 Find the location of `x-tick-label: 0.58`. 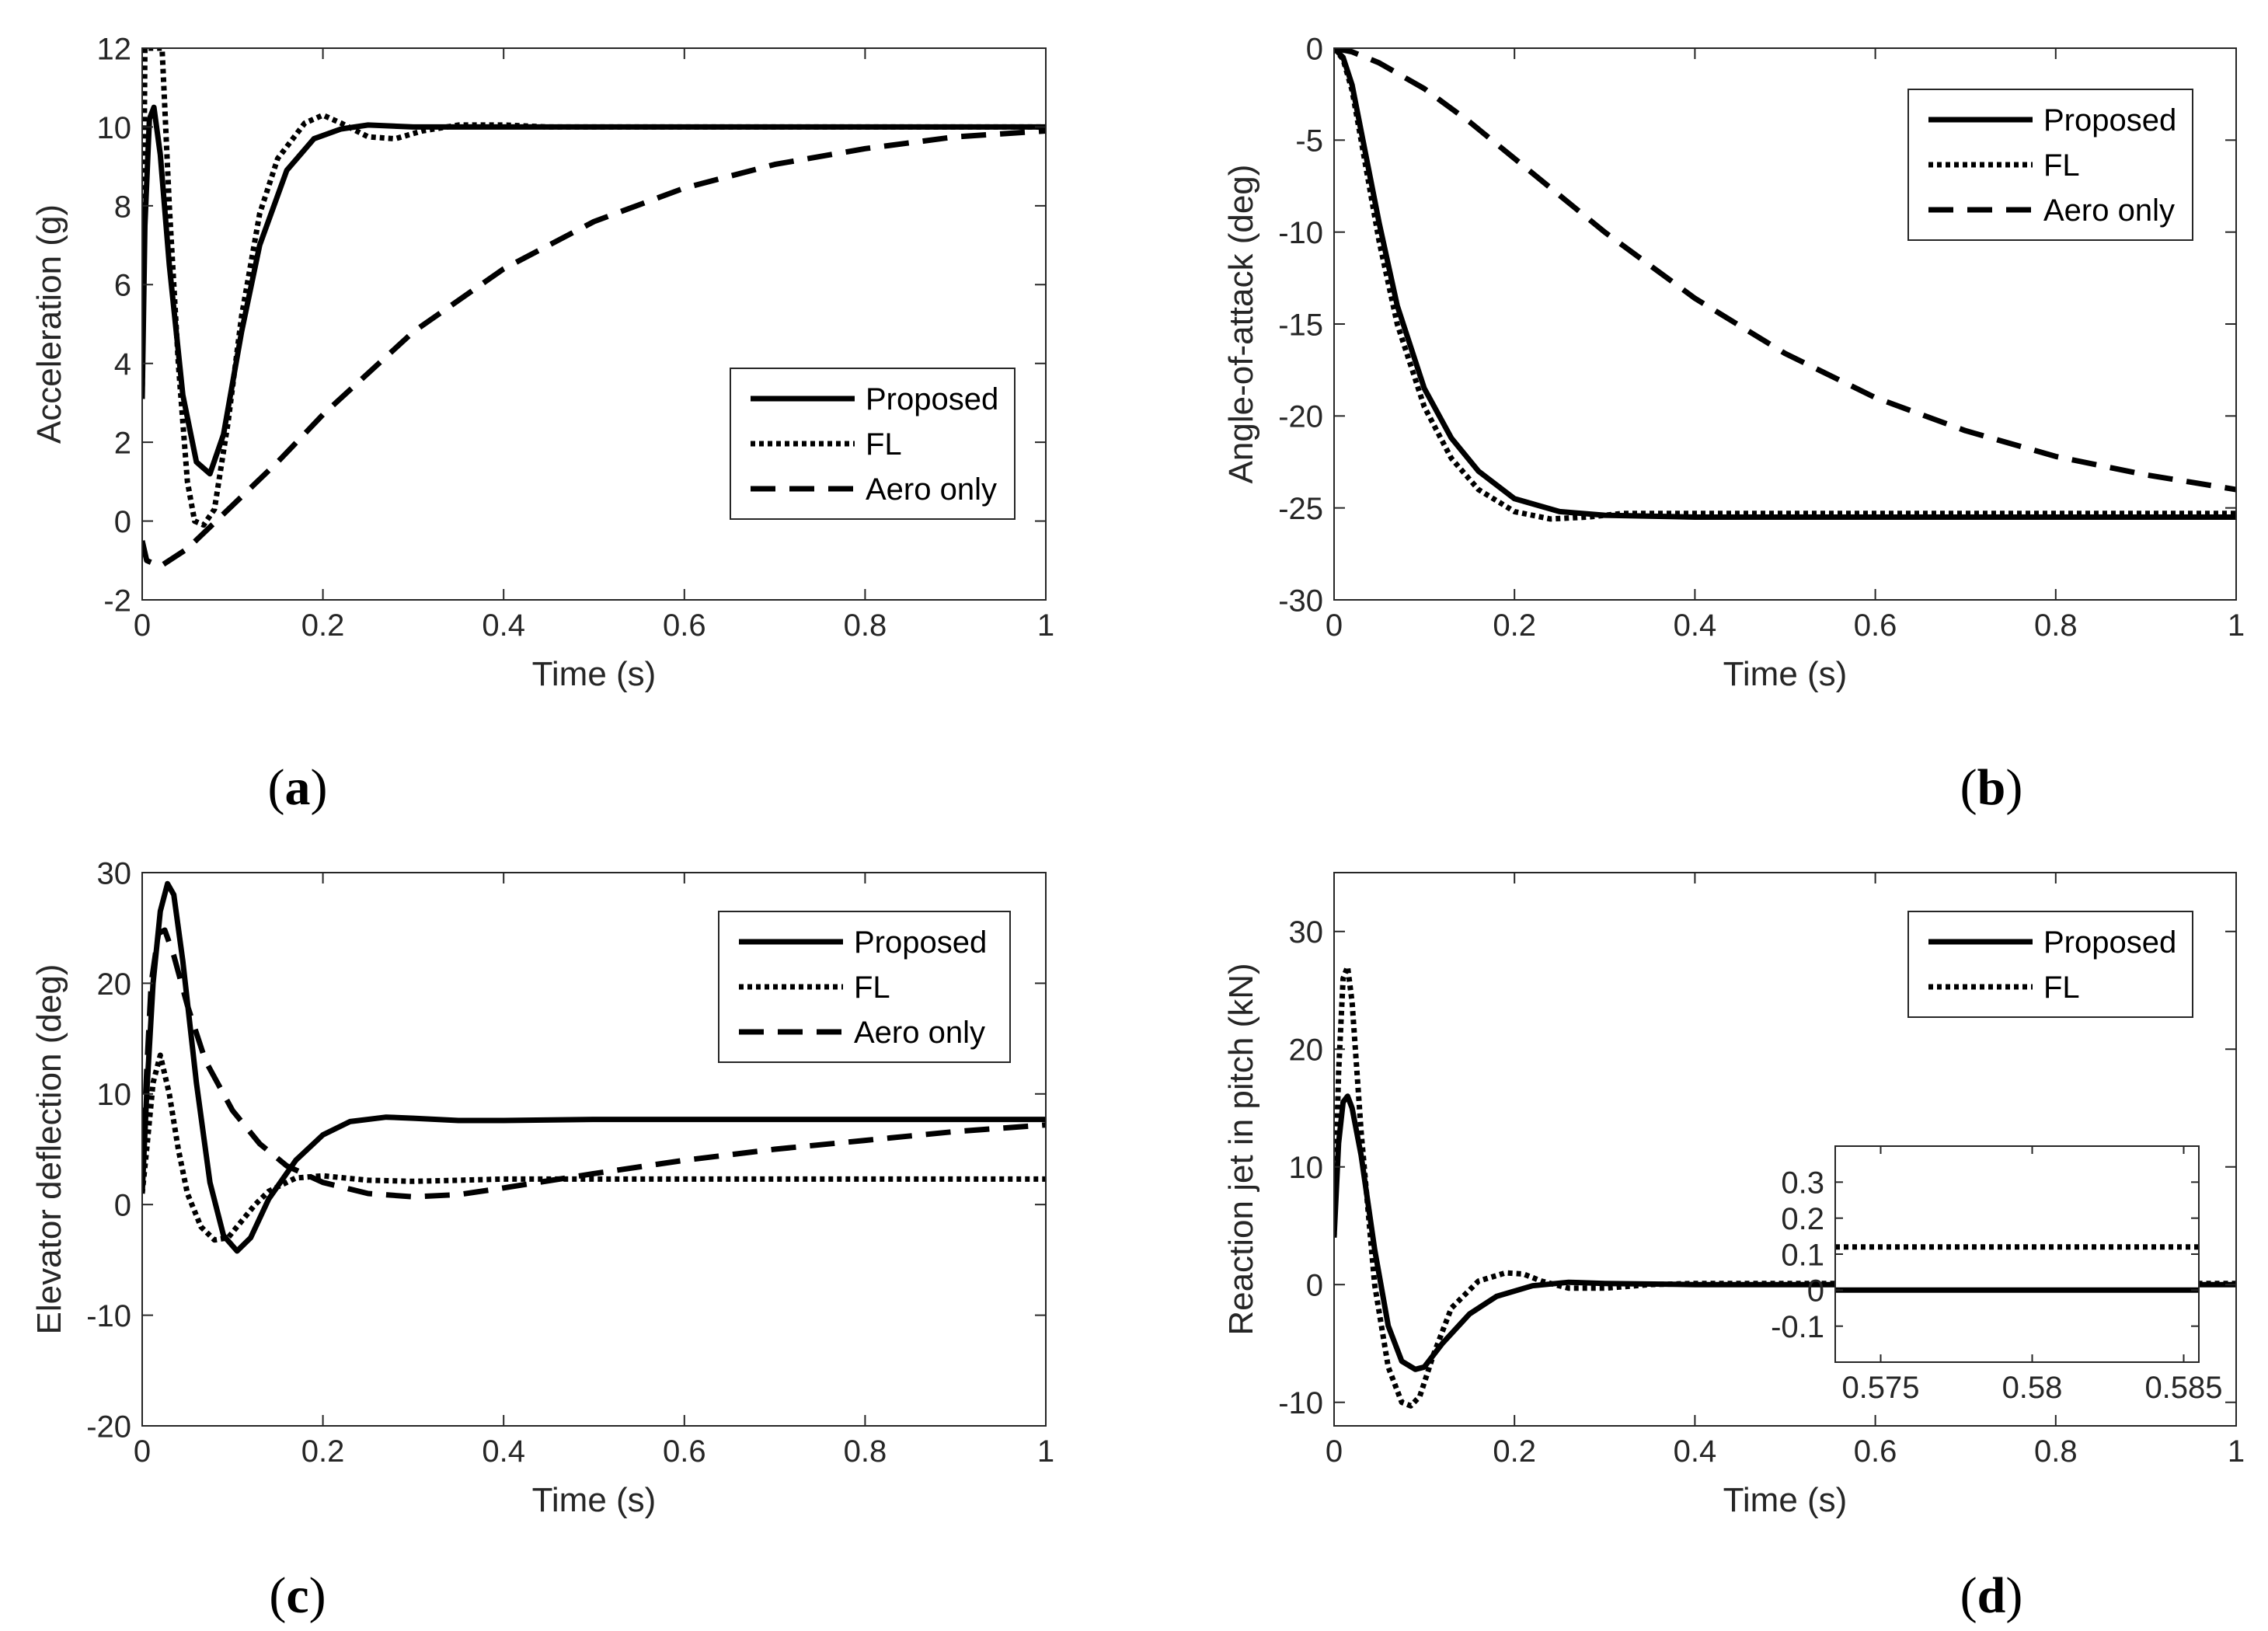

x-tick-label: 0.58 is located at coordinates (2033, 1388).